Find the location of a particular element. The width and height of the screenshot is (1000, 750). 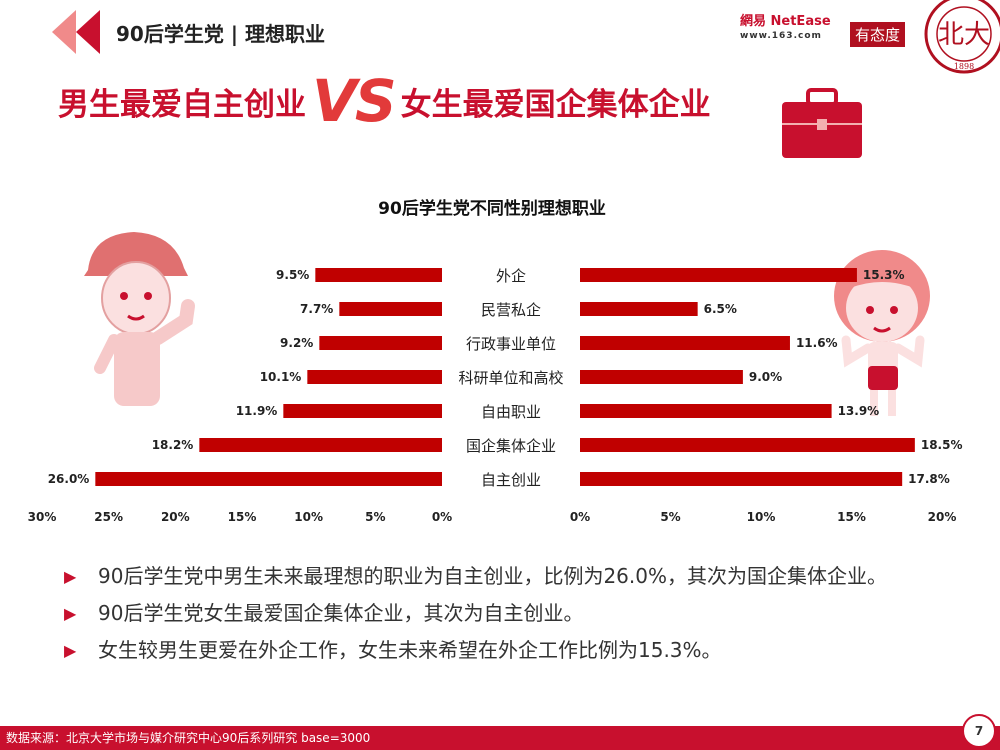

data-label-male: 26.0% is located at coordinates (69, 479).